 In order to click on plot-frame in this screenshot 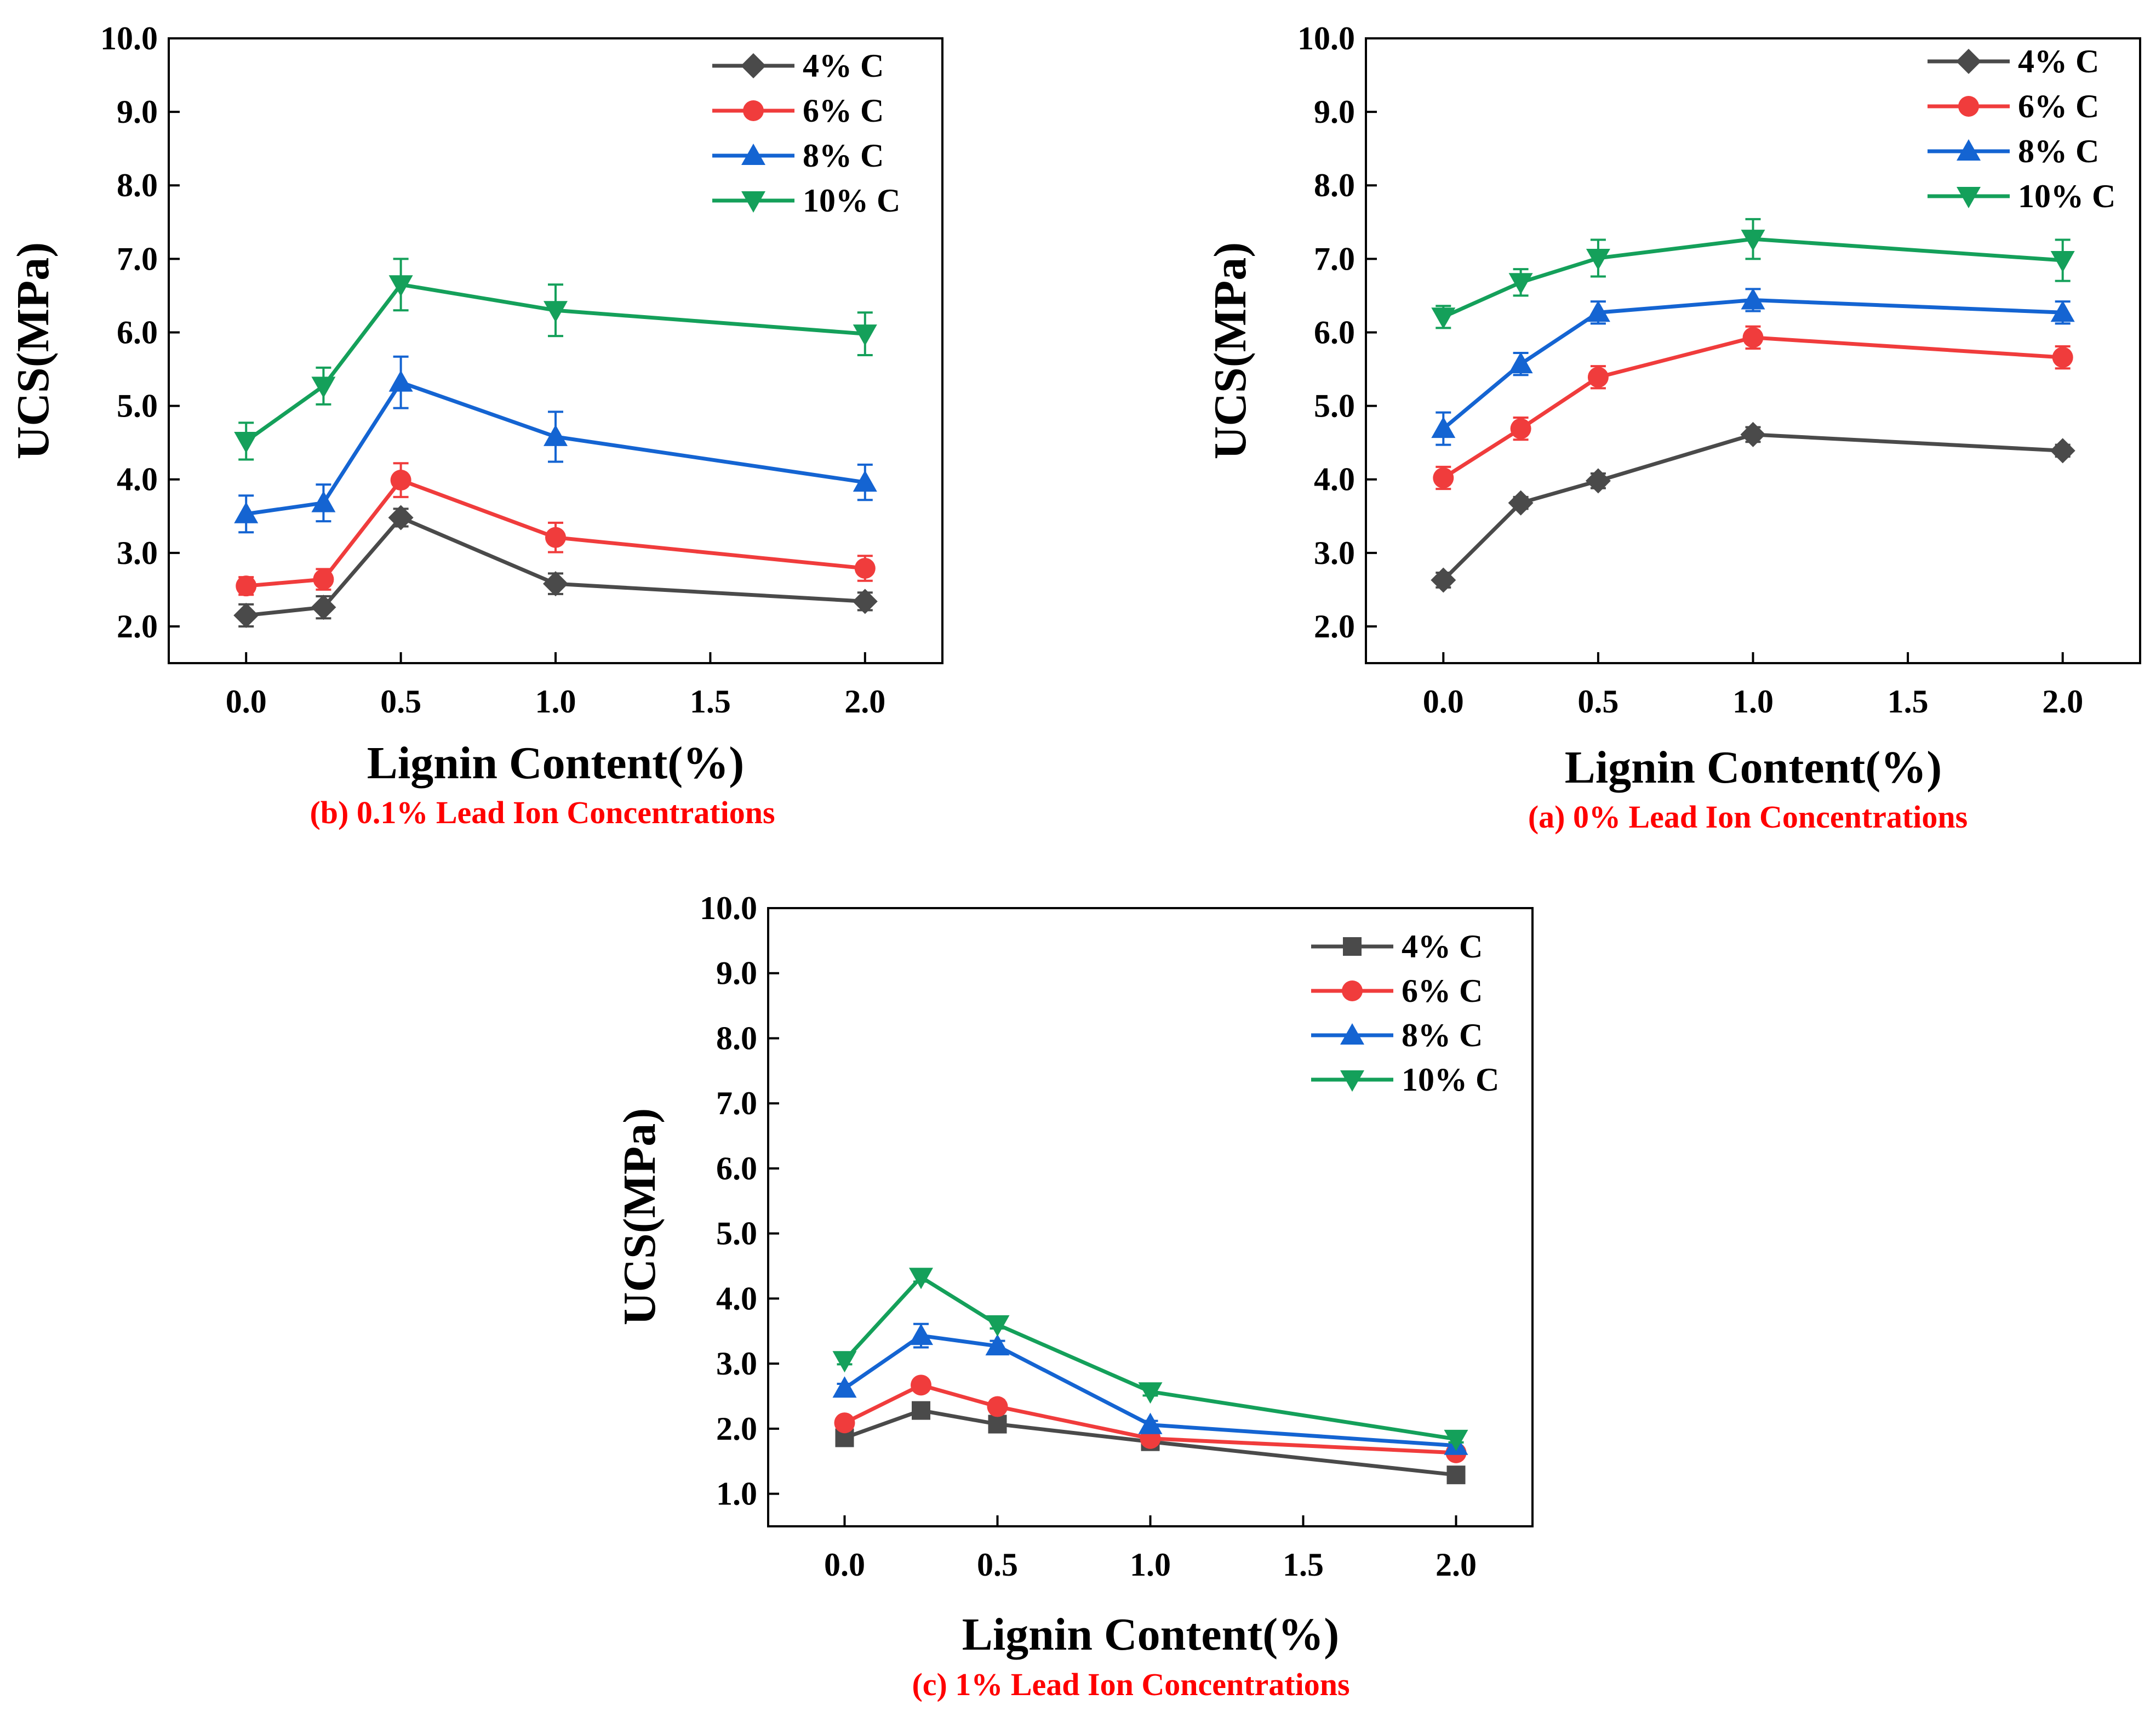, I will do `click(1753, 350)`.